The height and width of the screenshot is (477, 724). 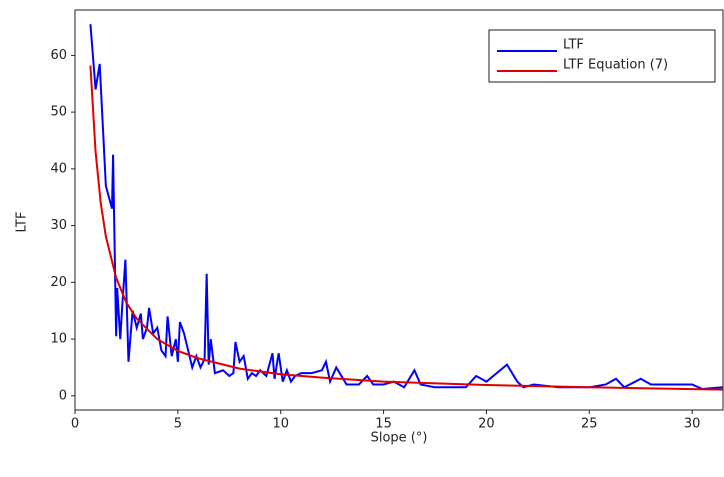 What do you see at coordinates (692, 424) in the screenshot?
I see `x-tick-label: 30` at bounding box center [692, 424].